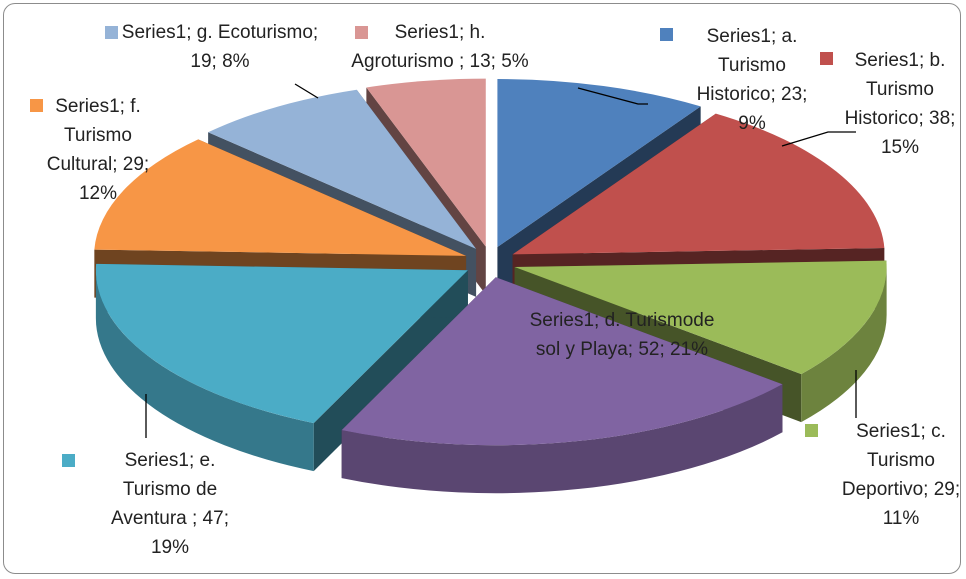 The image size is (966, 579). Describe the element at coordinates (901, 475) in the screenshot. I see `data-label: Series1; c. Turismo Deportivo; 29; 11%` at that location.